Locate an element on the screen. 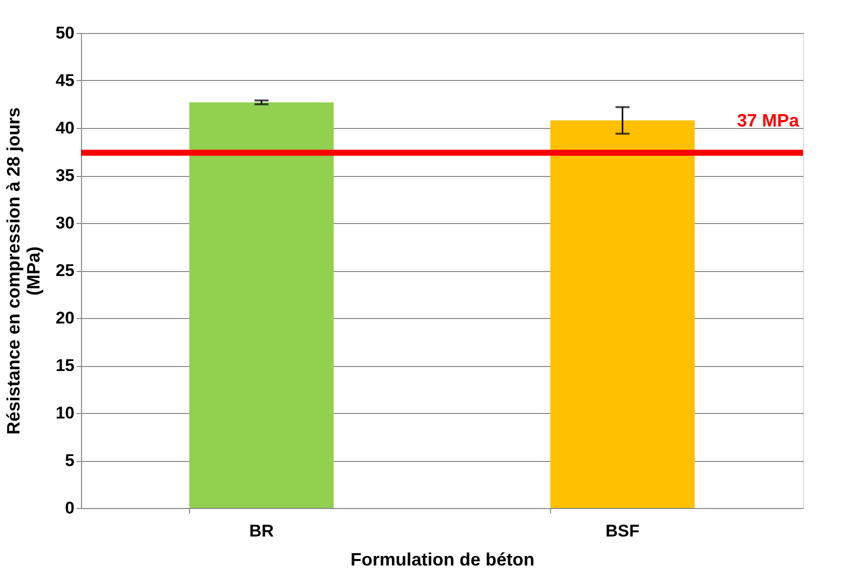 The height and width of the screenshot is (581, 856). y-tick-label: 30 is located at coordinates (65, 223).